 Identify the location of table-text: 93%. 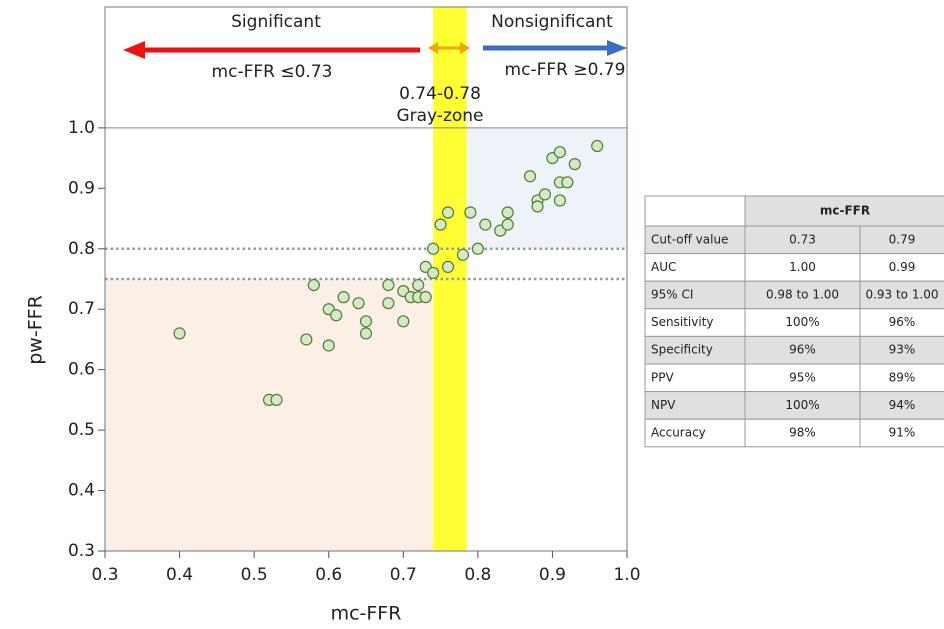
(902, 350).